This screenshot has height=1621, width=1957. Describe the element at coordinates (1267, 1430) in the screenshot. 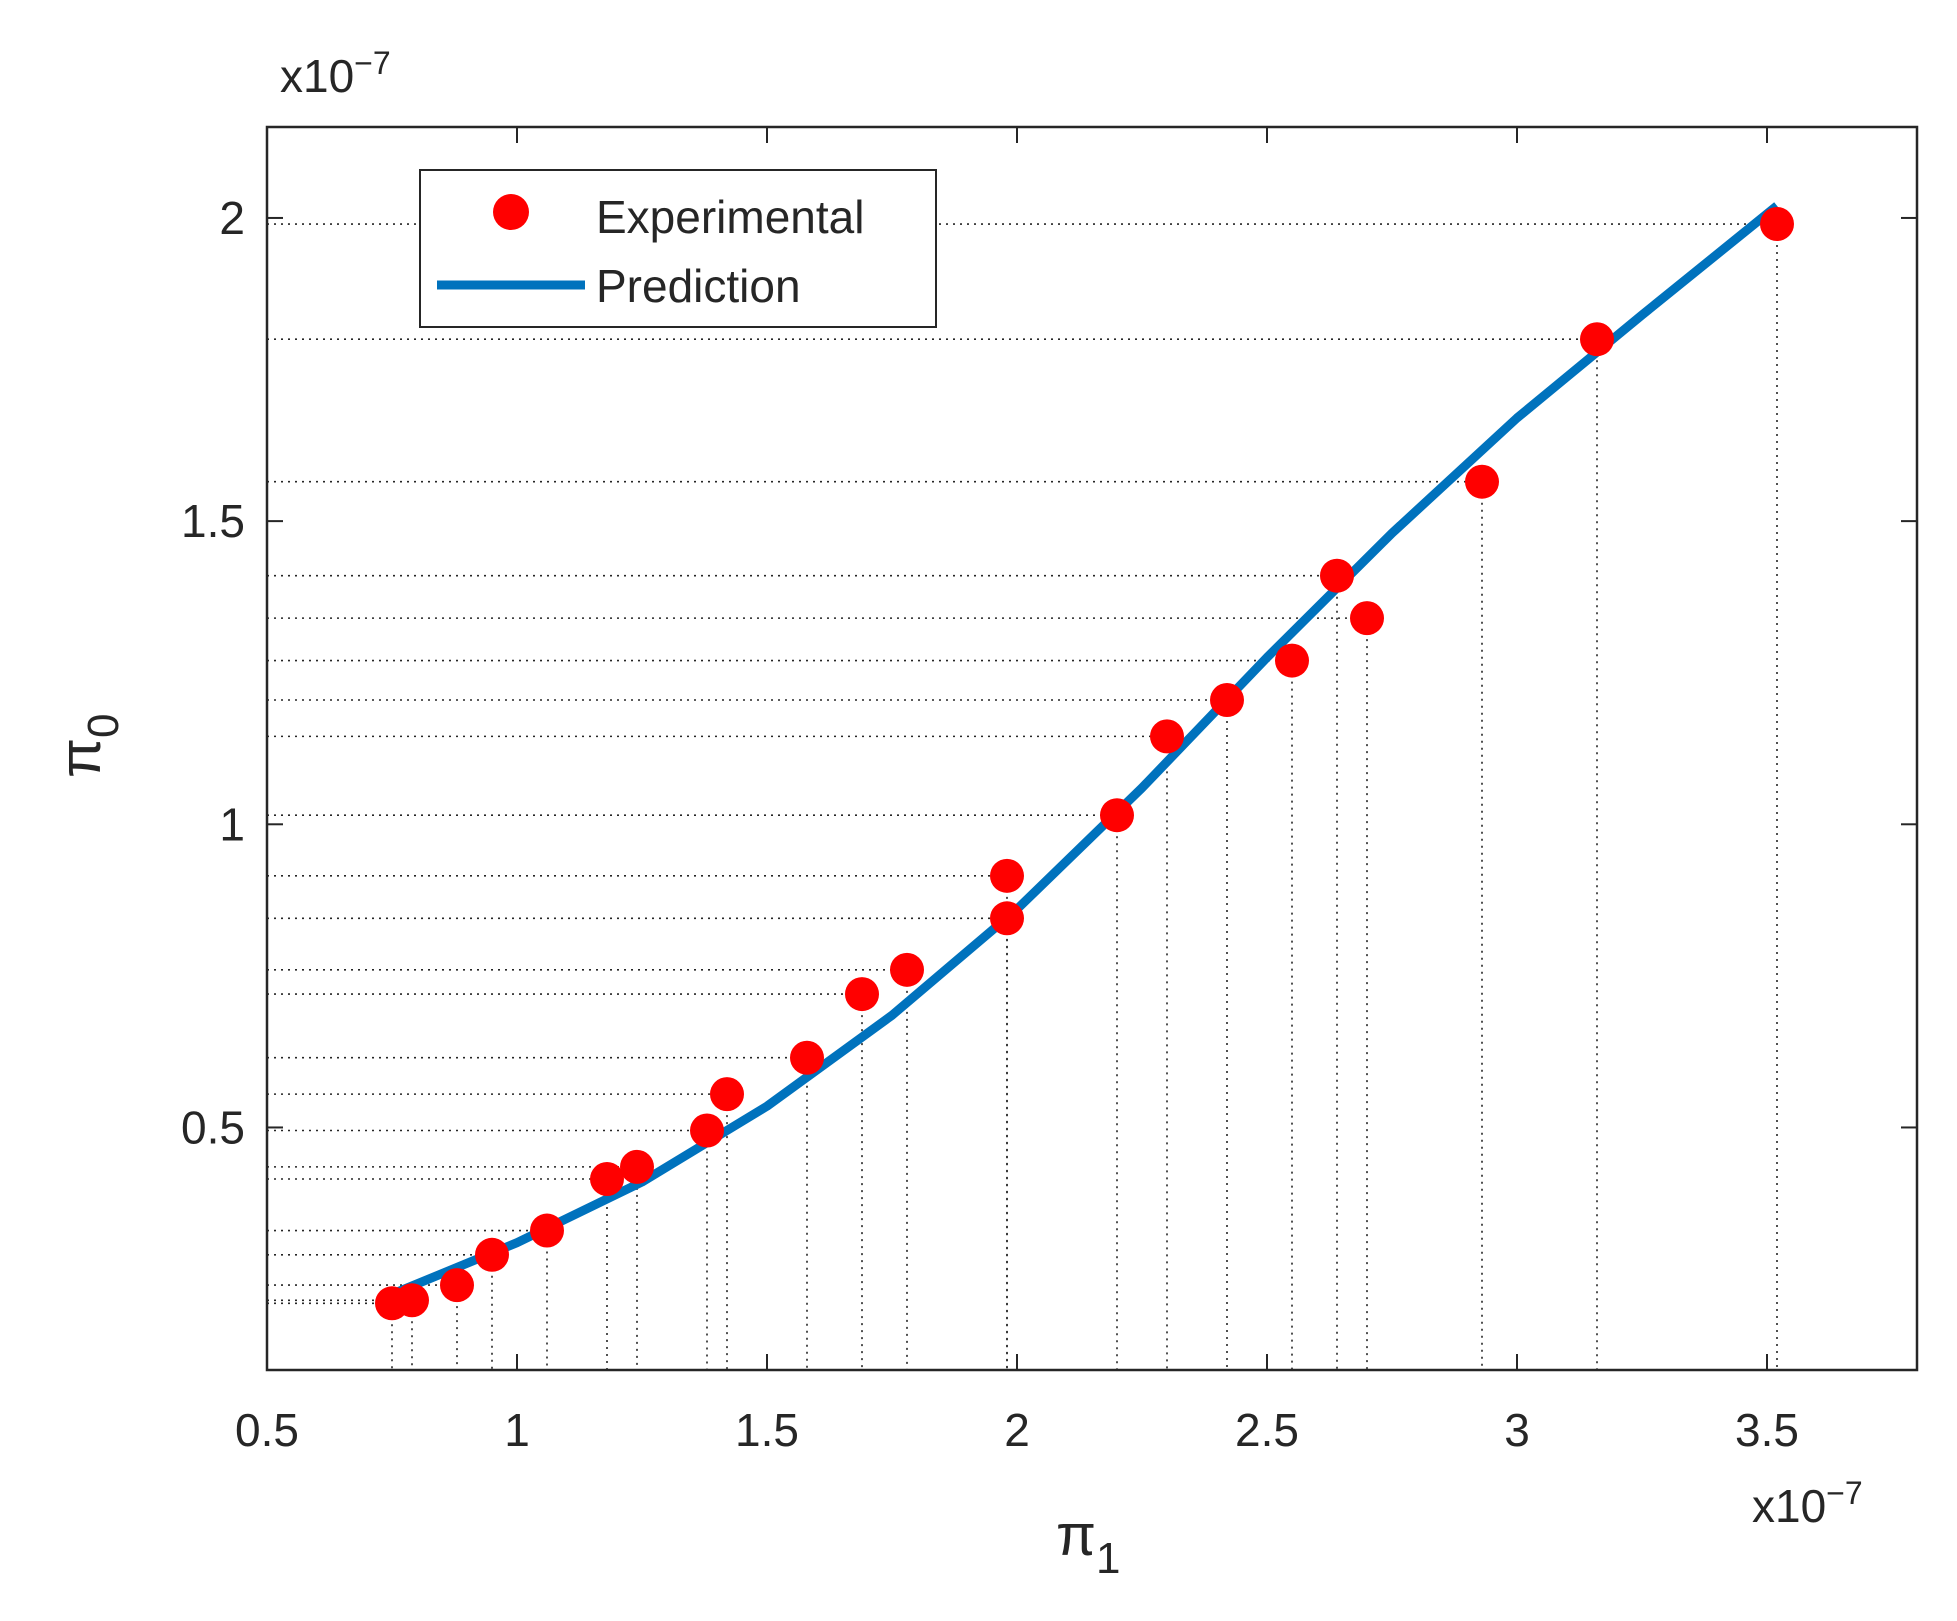

I see `x-tick-label: 2.5` at that location.